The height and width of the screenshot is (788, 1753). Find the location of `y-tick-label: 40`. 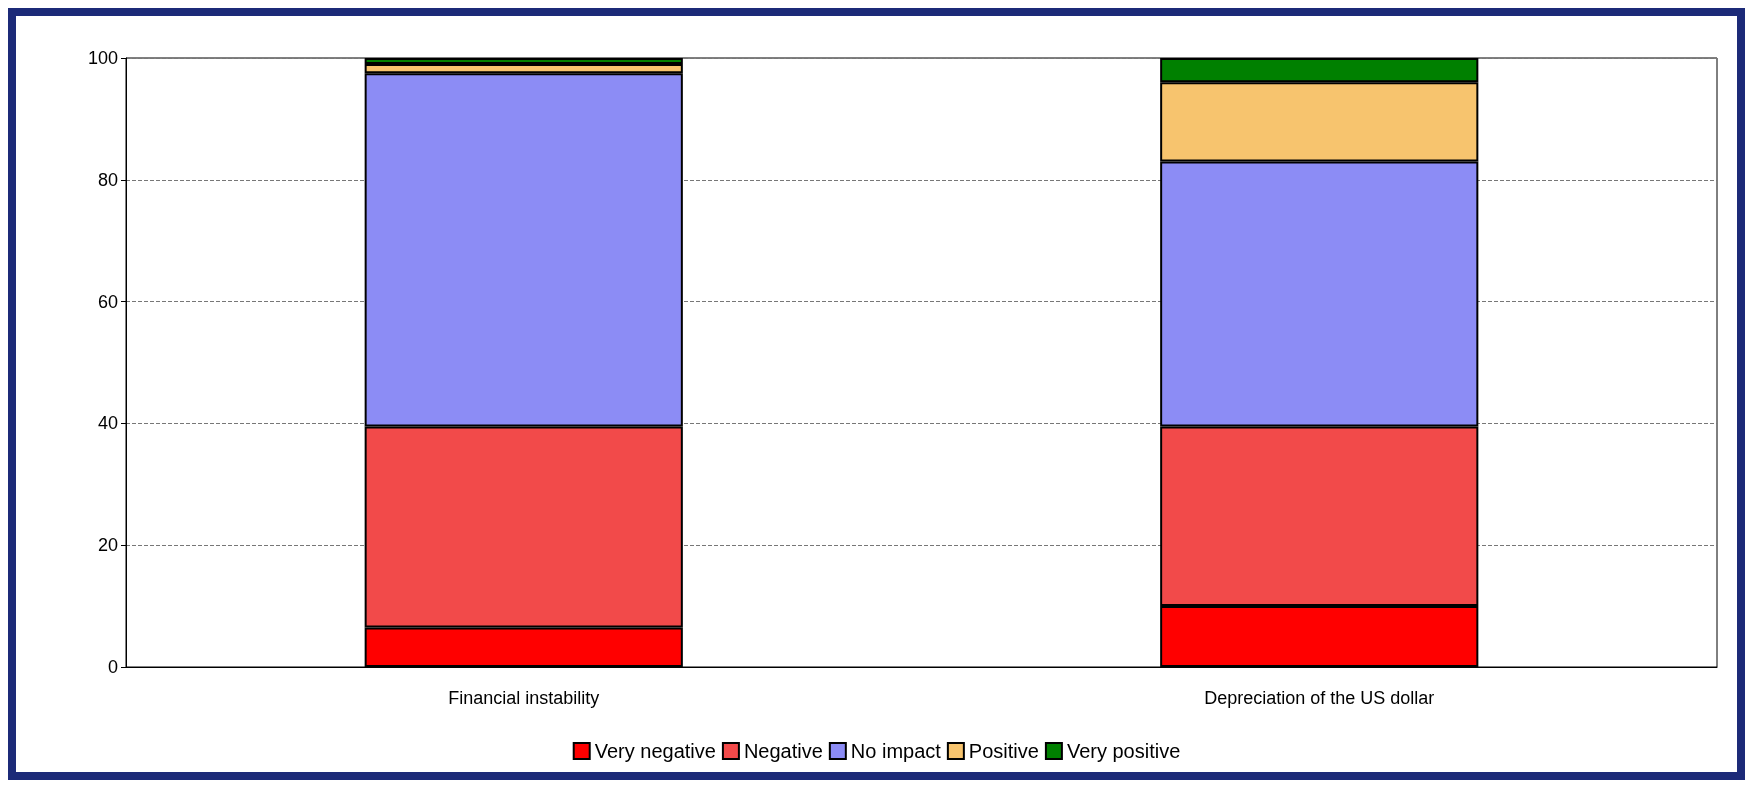

y-tick-label: 40 is located at coordinates (107, 423).